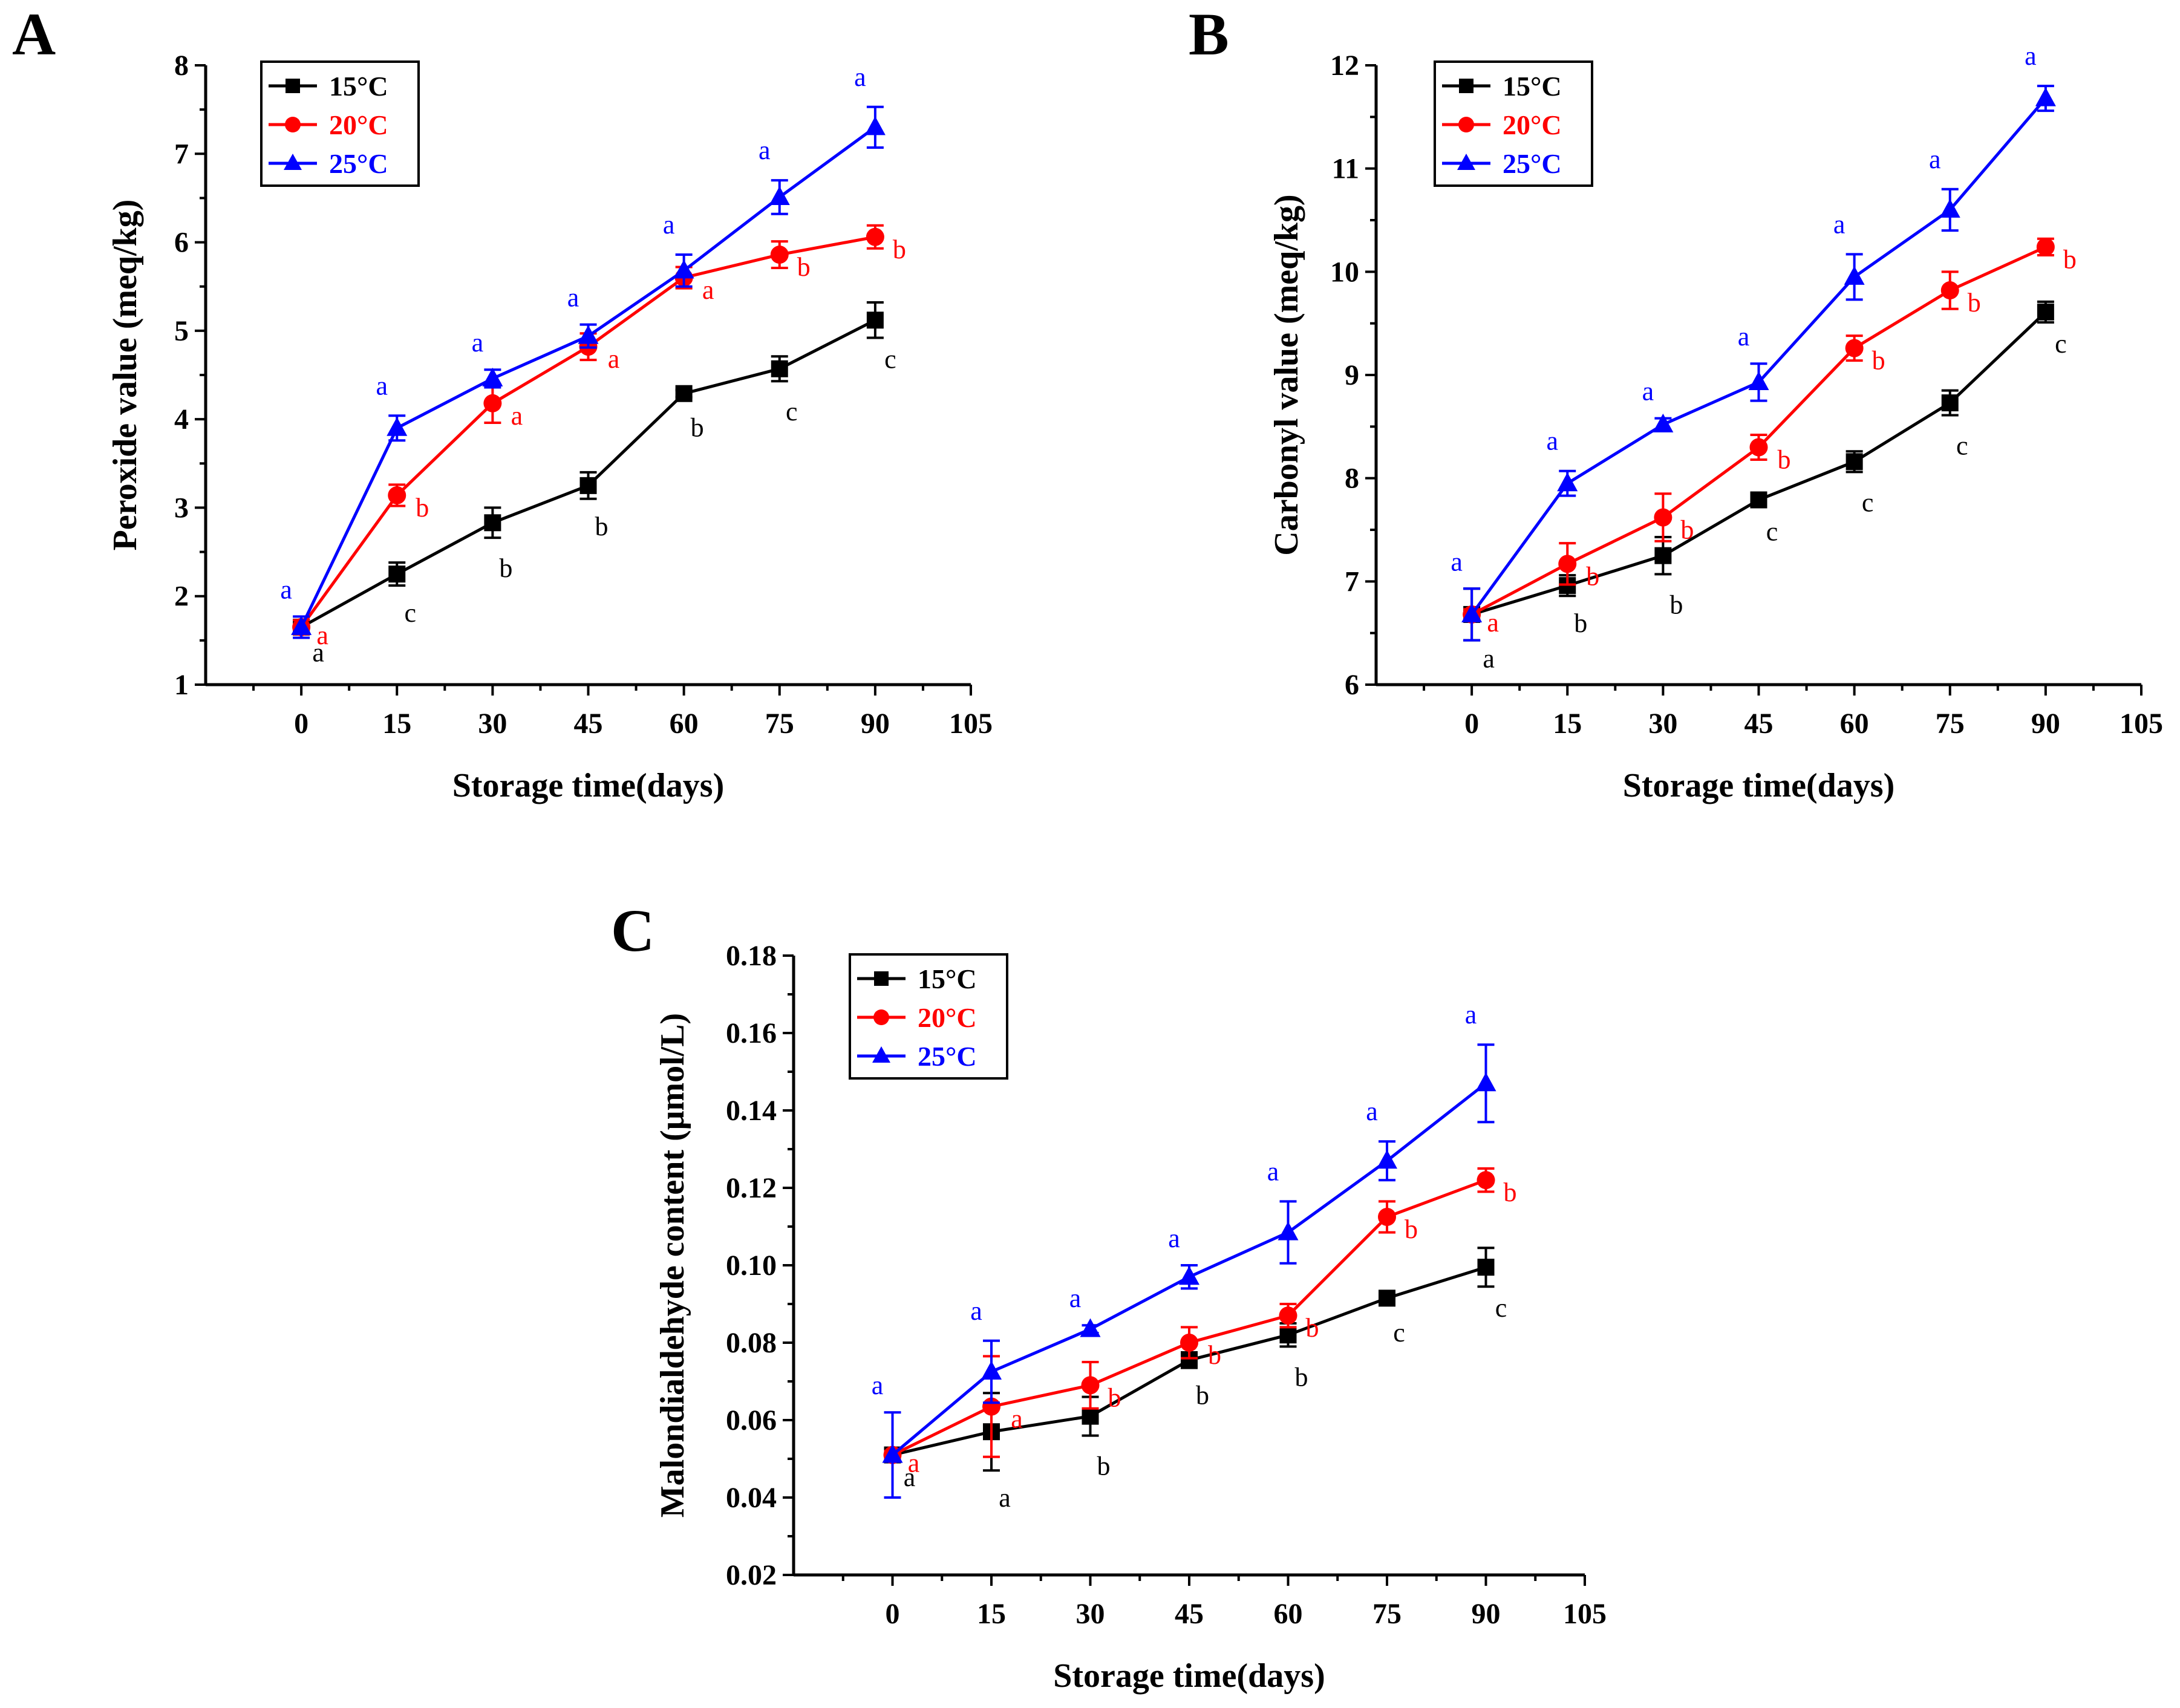  I want to click on panel-letter: C, so click(632, 930).